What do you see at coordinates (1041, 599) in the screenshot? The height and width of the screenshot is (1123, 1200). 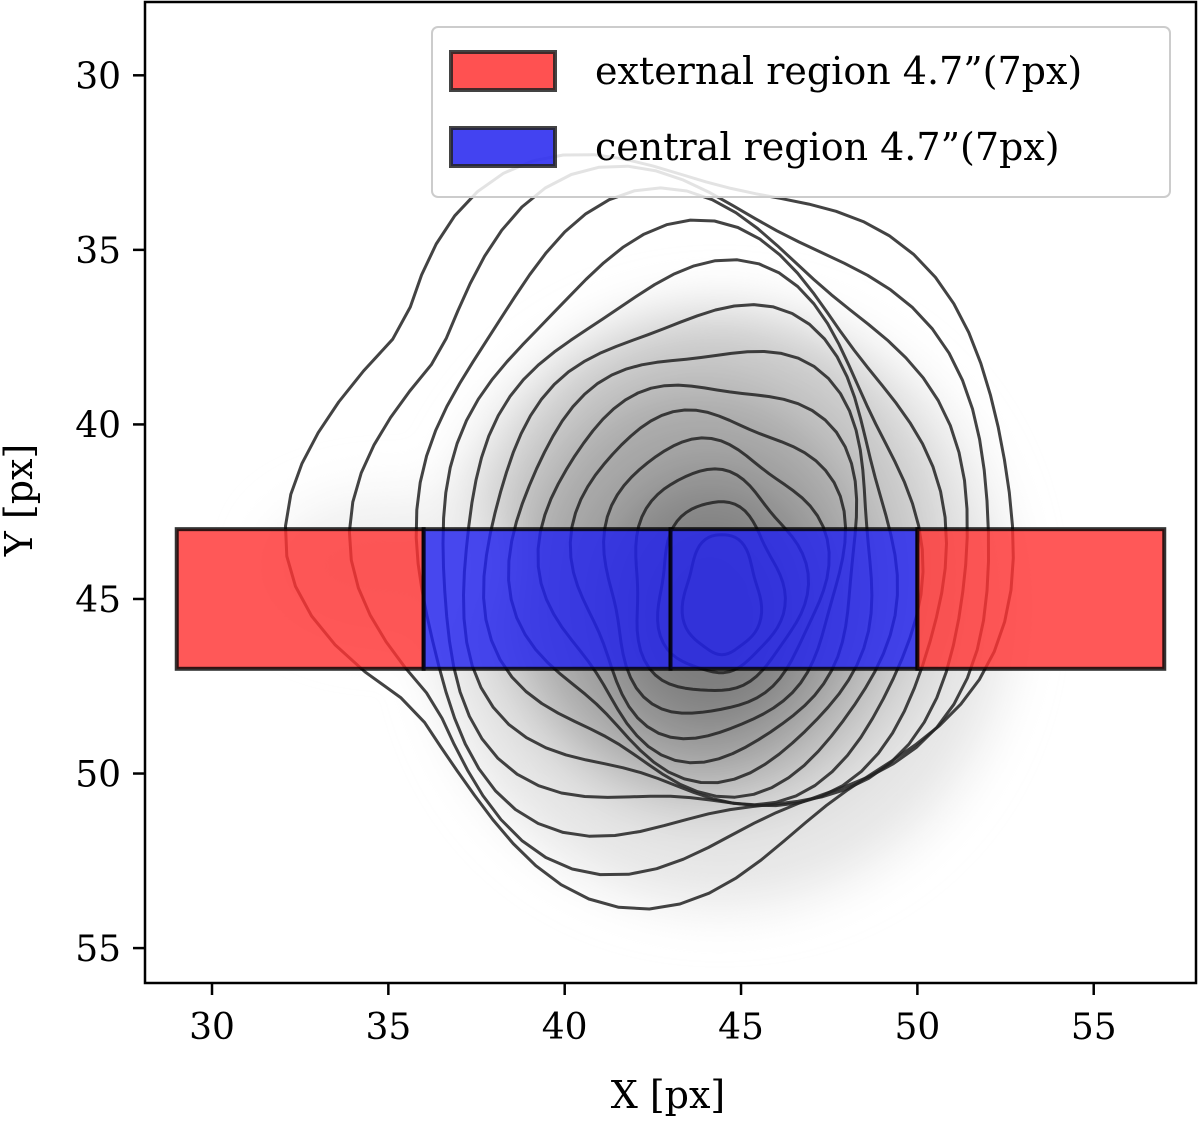 I see `region-external-right` at bounding box center [1041, 599].